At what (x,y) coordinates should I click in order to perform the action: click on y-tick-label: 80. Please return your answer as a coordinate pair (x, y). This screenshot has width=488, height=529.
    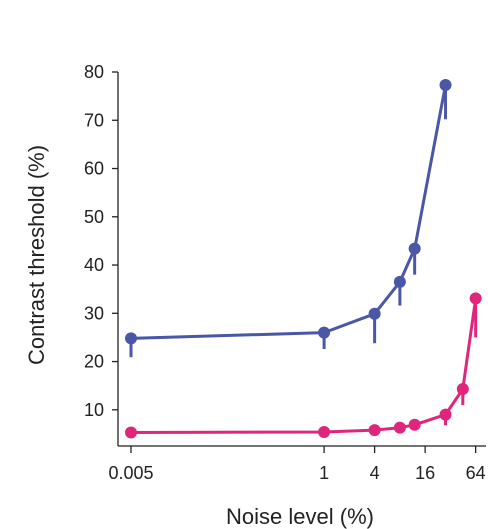
    Looking at the image, I should click on (94, 72).